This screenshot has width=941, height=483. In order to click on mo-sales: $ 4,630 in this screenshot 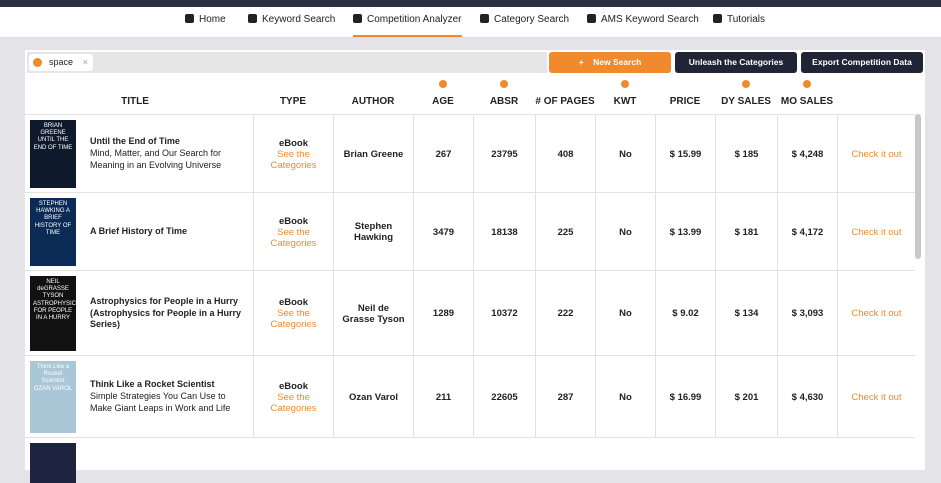, I will do `click(807, 397)`.